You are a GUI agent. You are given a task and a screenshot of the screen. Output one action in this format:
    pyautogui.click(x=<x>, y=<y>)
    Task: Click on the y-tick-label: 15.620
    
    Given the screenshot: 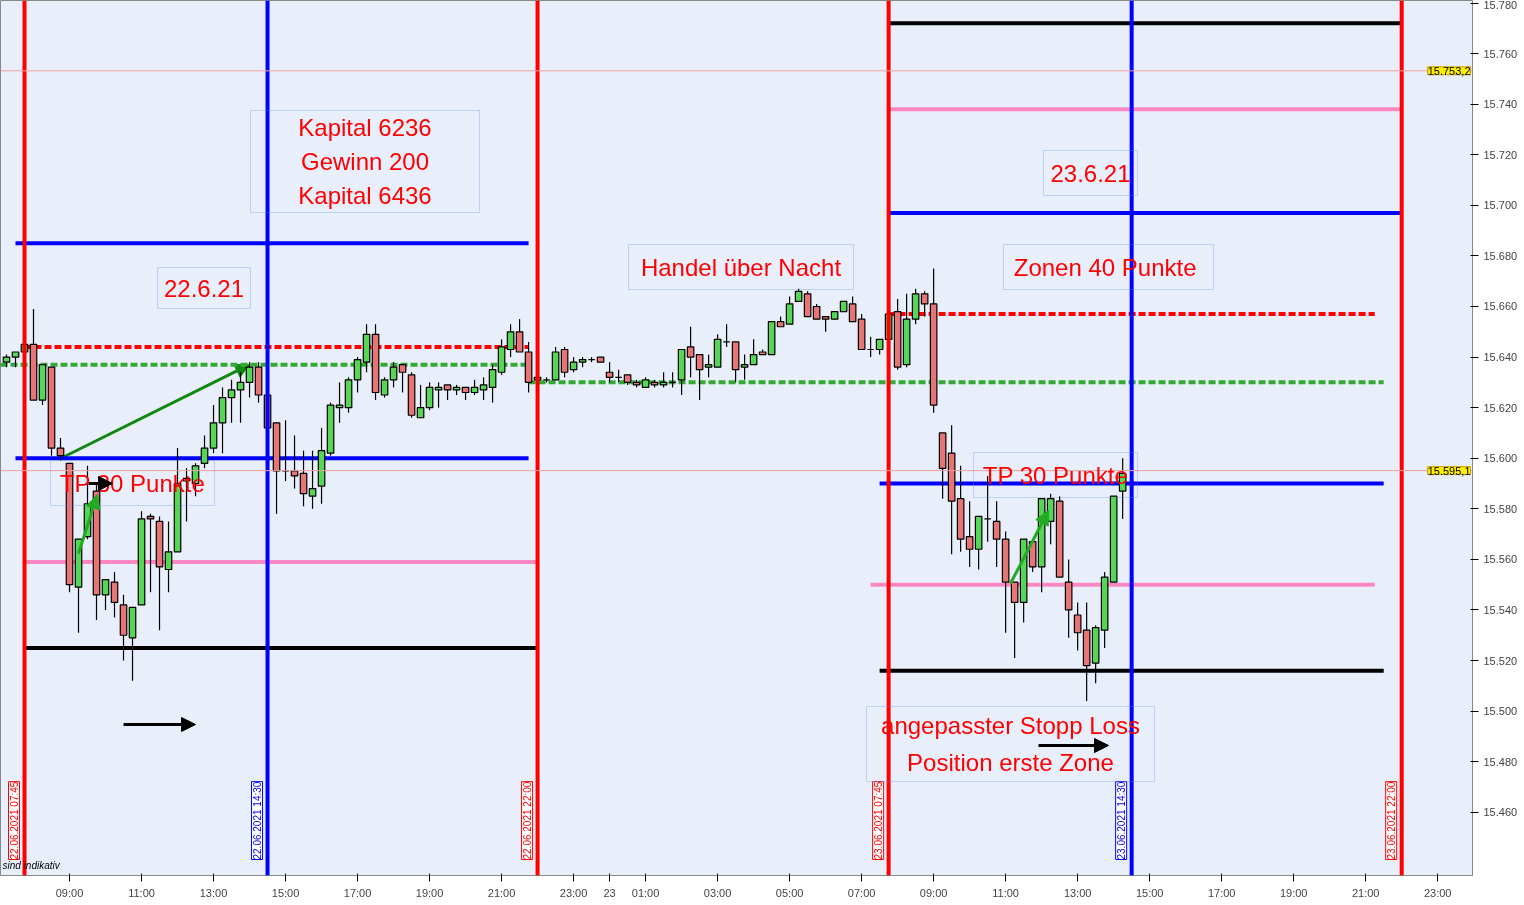 What is the action you would take?
    pyautogui.click(x=1500, y=407)
    